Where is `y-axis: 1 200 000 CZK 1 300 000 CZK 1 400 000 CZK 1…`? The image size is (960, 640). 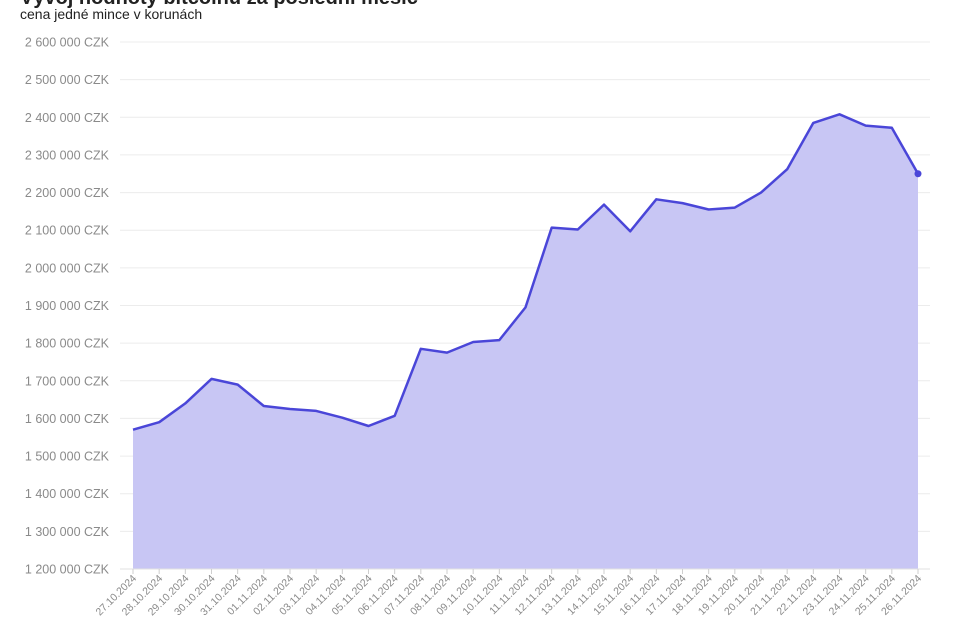 y-axis: 1 200 000 CZK 1 300 000 CZK 1 400 000 CZK 1… is located at coordinates (67, 306).